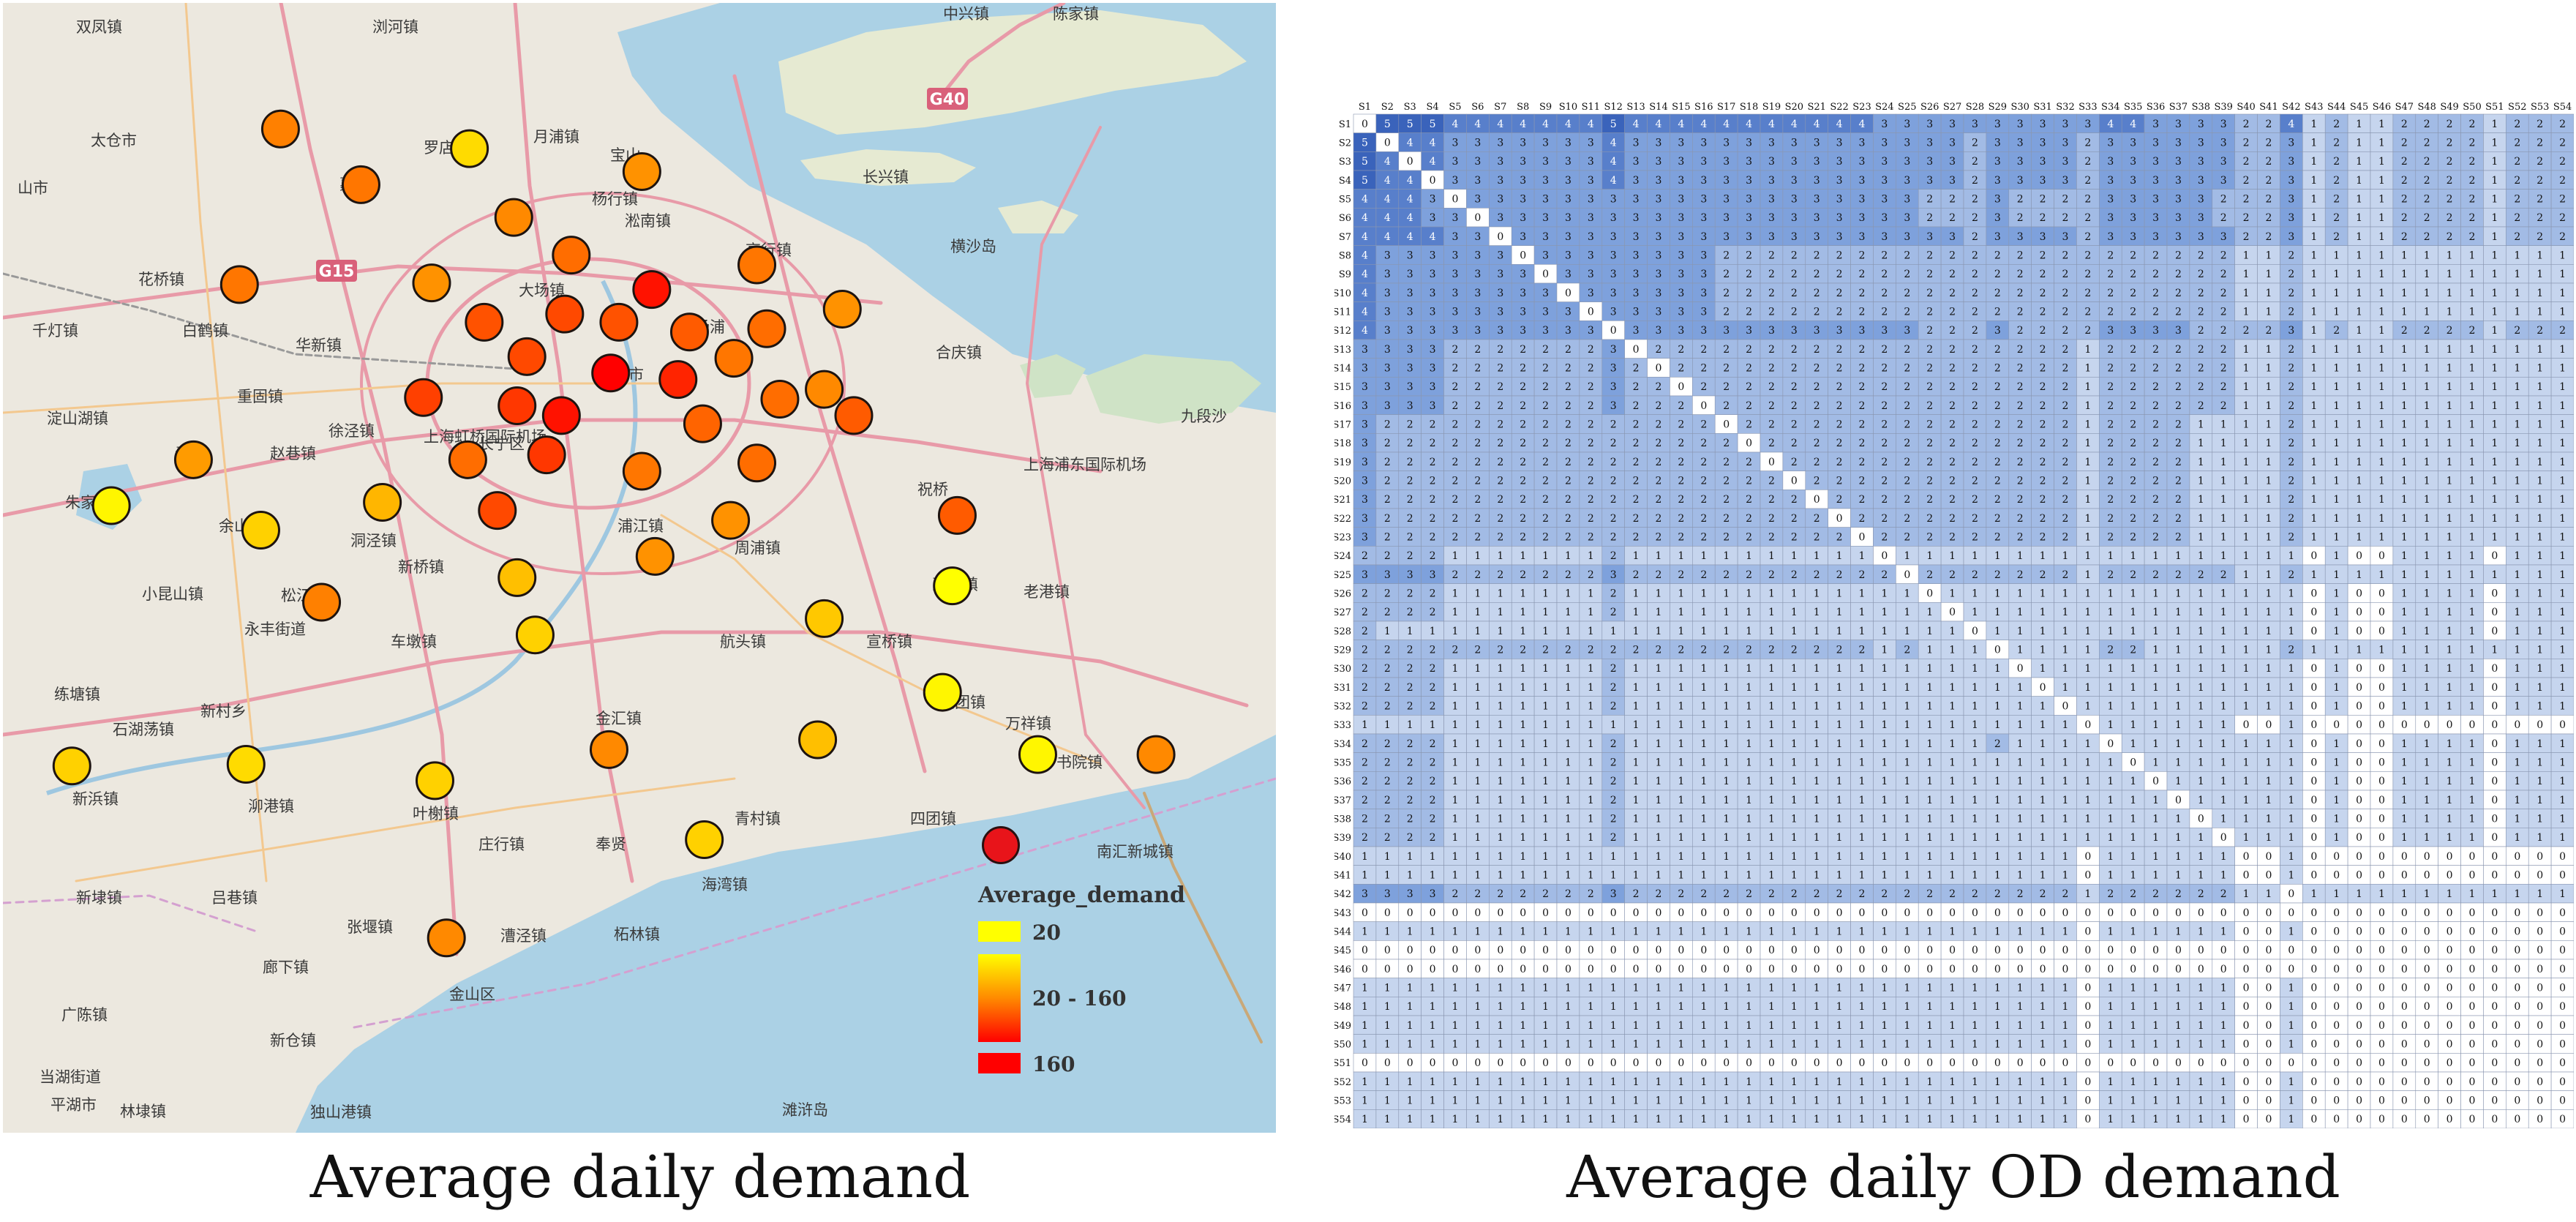 The image size is (2576, 1222). Describe the element at coordinates (611, 844) in the screenshot. I see `place-label: 奉贤` at that location.